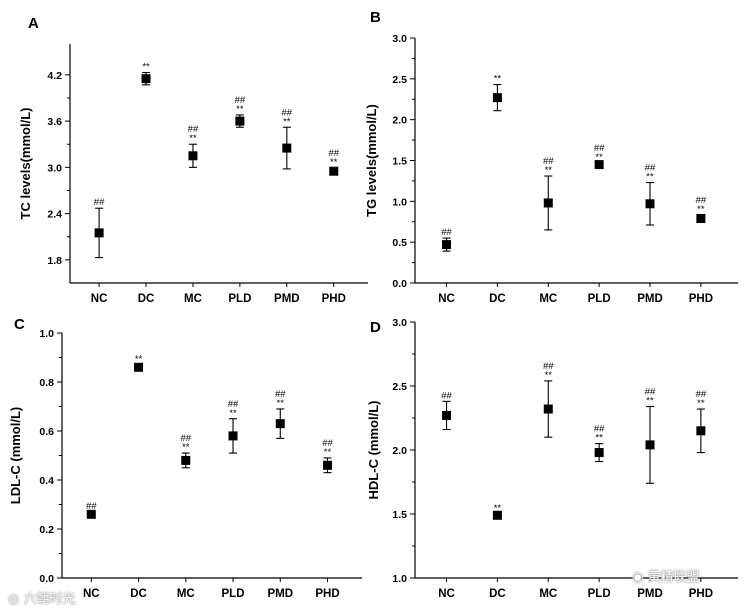 Image resolution: width=753 pixels, height=612 pixels. What do you see at coordinates (54, 76) in the screenshot?
I see `y-tick-label: 4.2` at bounding box center [54, 76].